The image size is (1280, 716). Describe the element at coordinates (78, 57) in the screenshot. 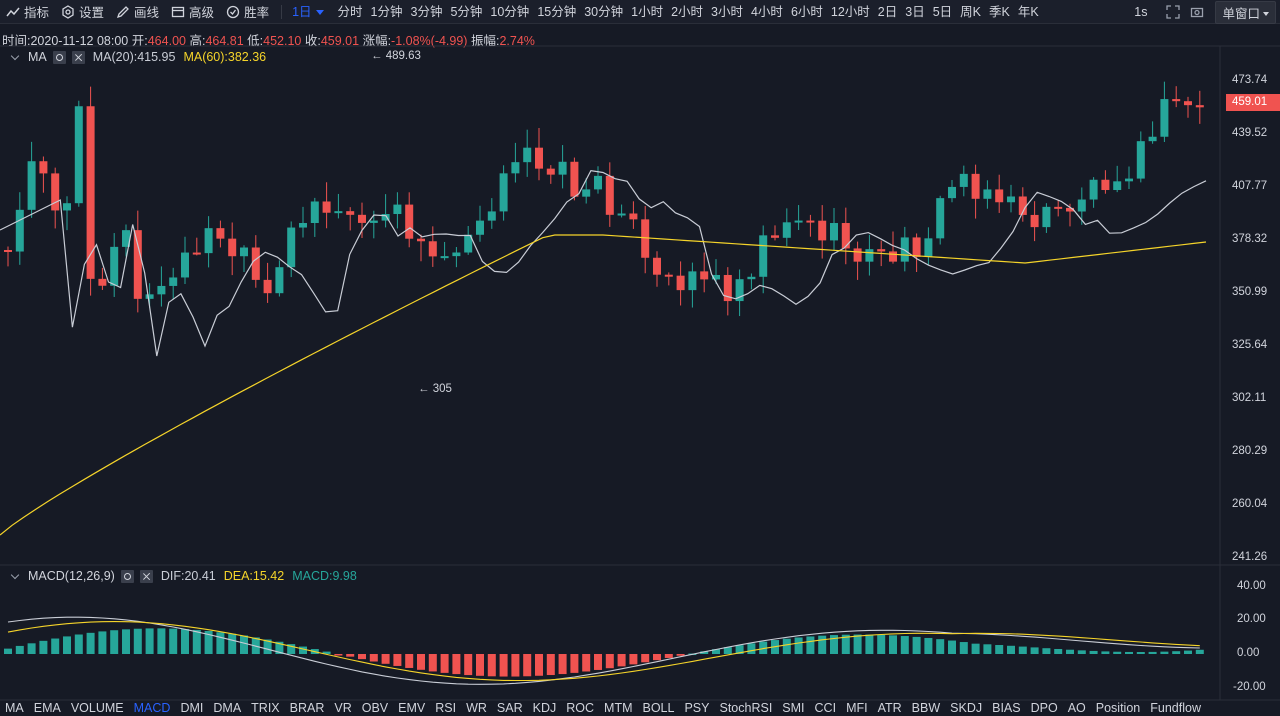

I see `ma-close-icon` at that location.